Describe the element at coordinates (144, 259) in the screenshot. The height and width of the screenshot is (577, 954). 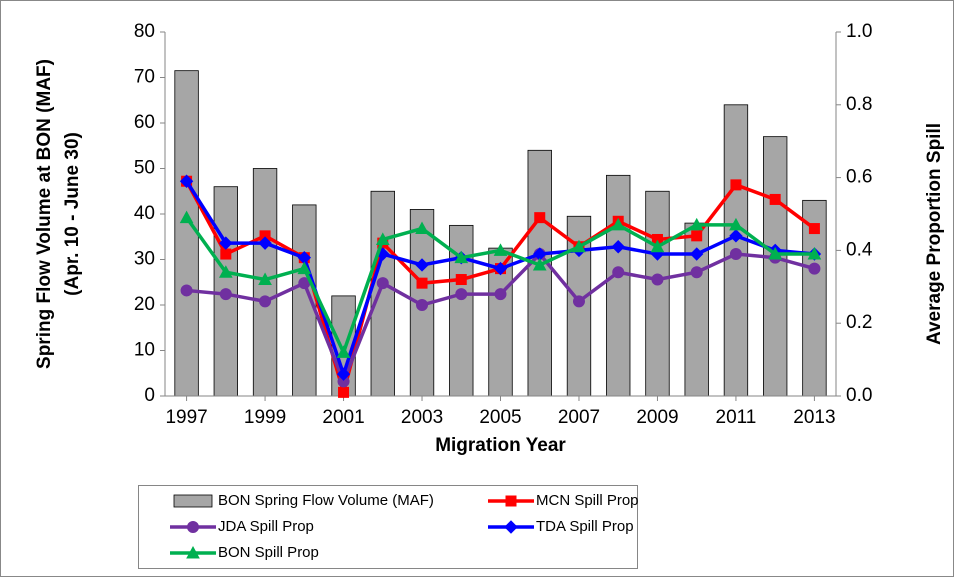
I see `y-tick-label: 30` at that location.